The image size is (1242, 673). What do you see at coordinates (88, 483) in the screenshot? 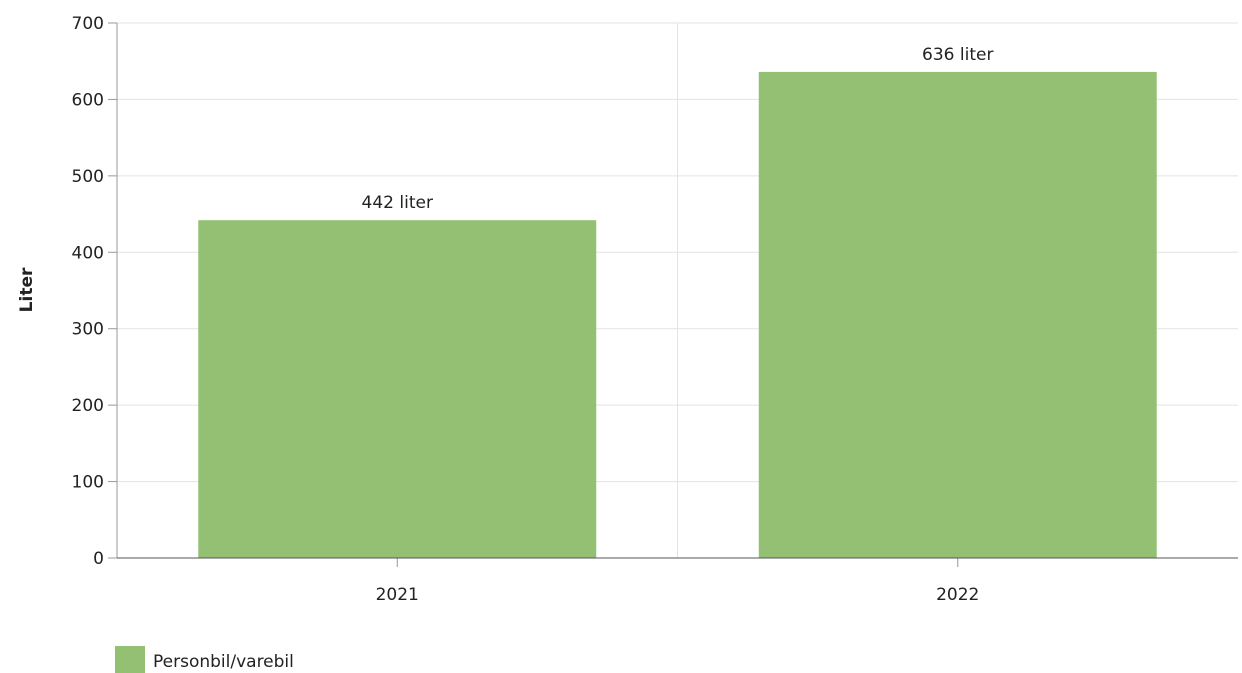
I see `y-tick-label: 100` at bounding box center [88, 483].